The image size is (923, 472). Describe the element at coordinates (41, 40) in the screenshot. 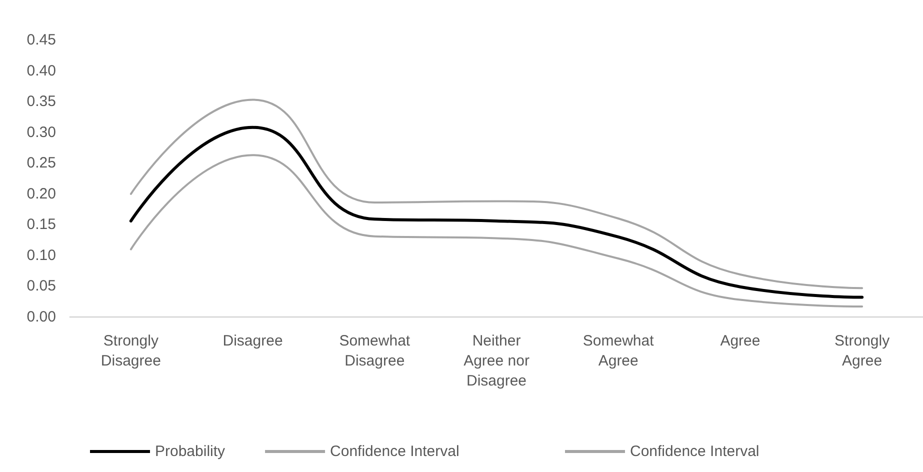

I see `y-tick-label: 0.45` at that location.